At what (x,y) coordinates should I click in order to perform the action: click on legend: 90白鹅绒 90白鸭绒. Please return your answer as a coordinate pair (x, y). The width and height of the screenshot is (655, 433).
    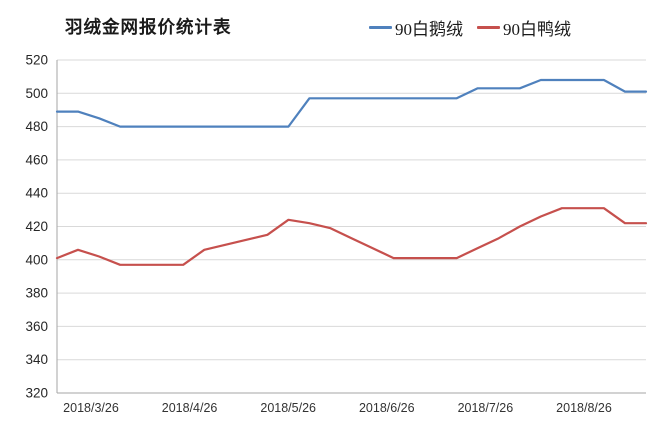
    Looking at the image, I should click on (470, 27).